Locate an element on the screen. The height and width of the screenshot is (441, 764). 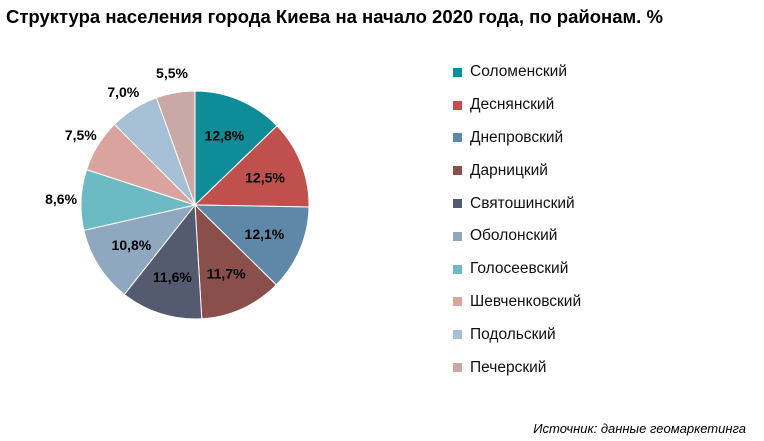
legend-label: Дарницкий is located at coordinates (509, 170).